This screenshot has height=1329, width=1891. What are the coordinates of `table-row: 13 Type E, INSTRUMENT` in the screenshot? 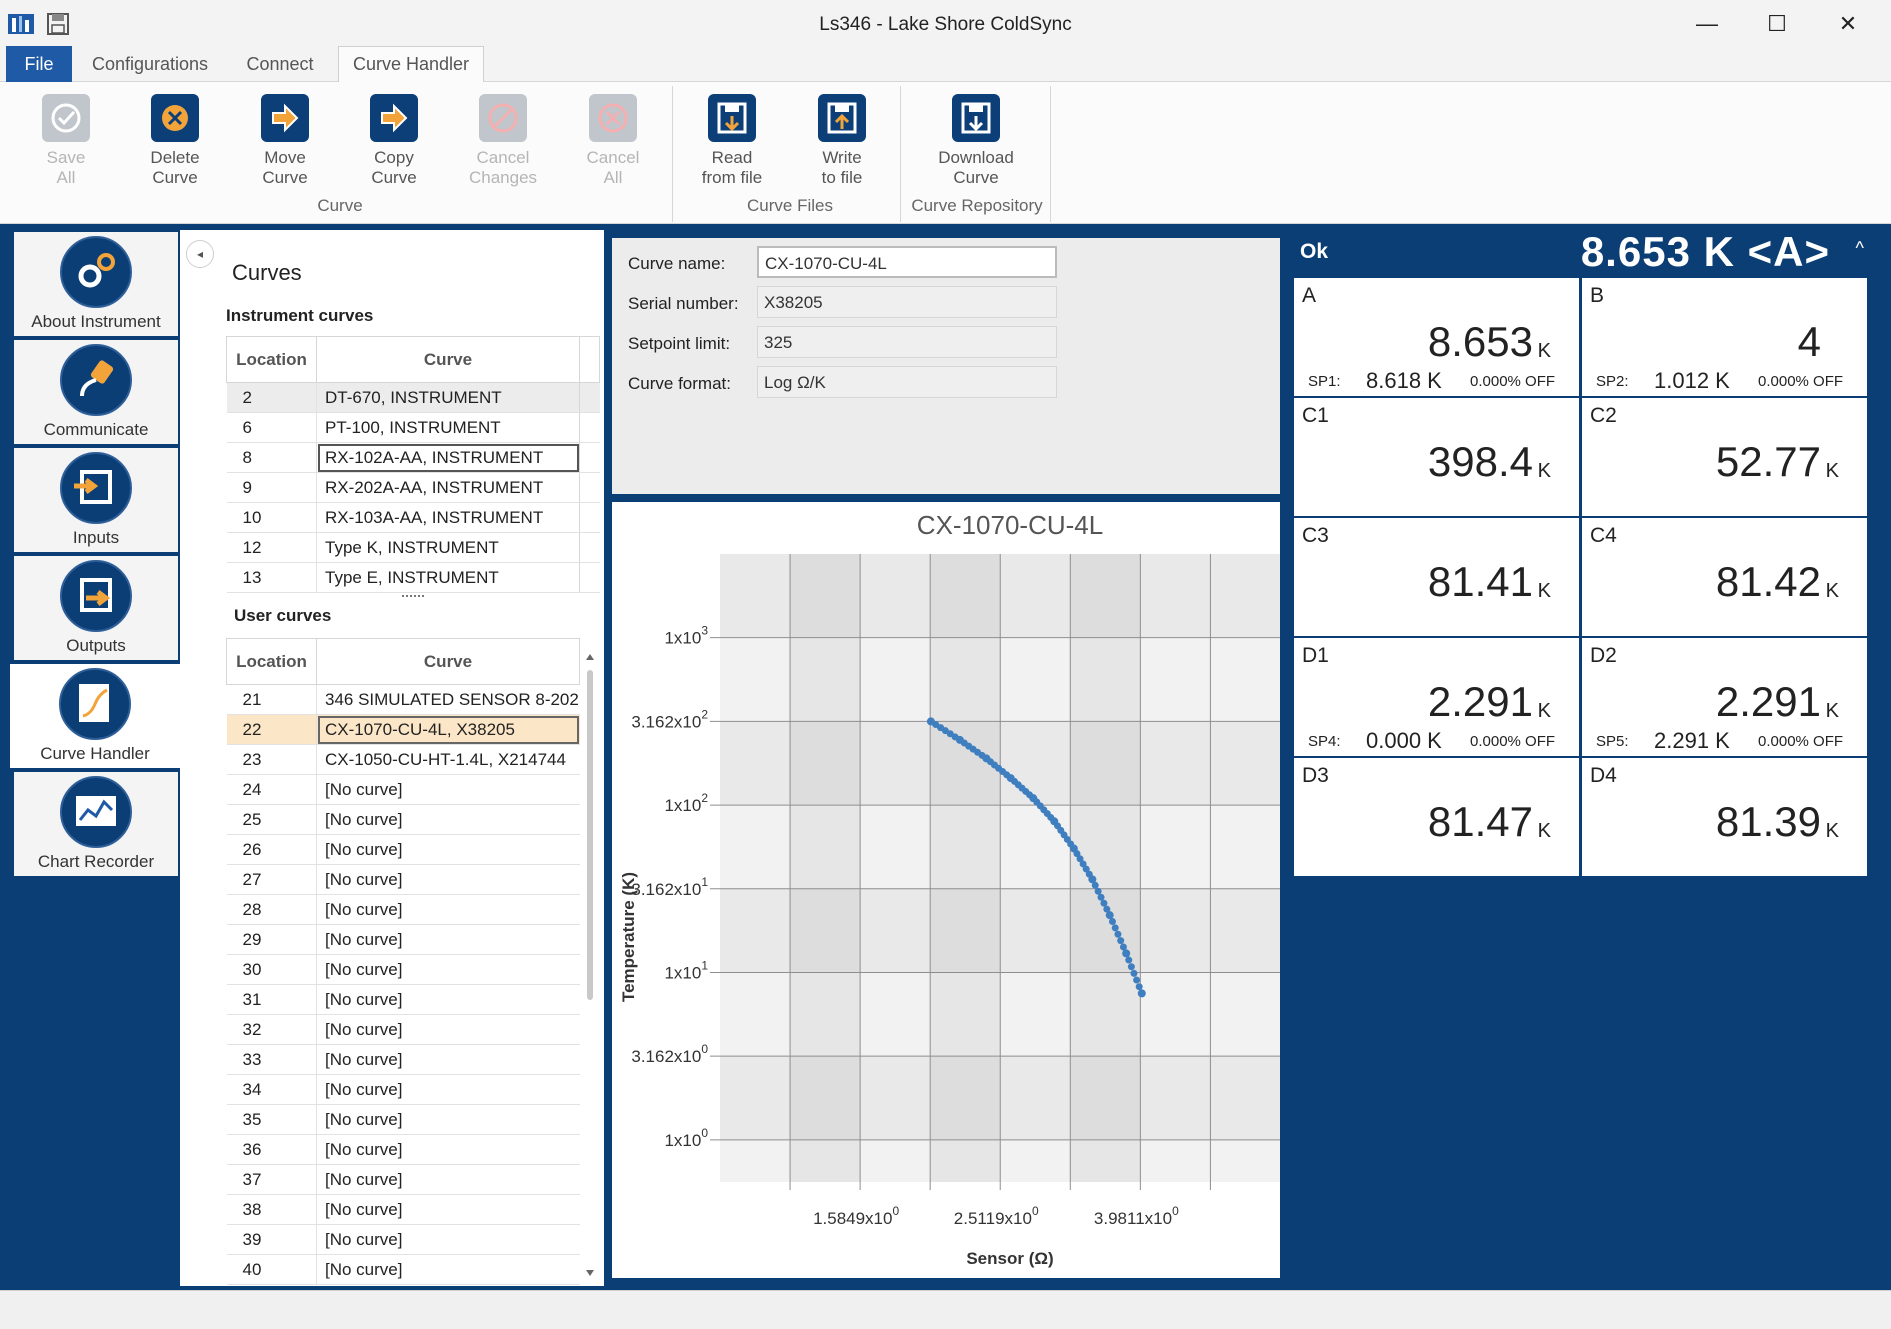 It's located at (413, 577).